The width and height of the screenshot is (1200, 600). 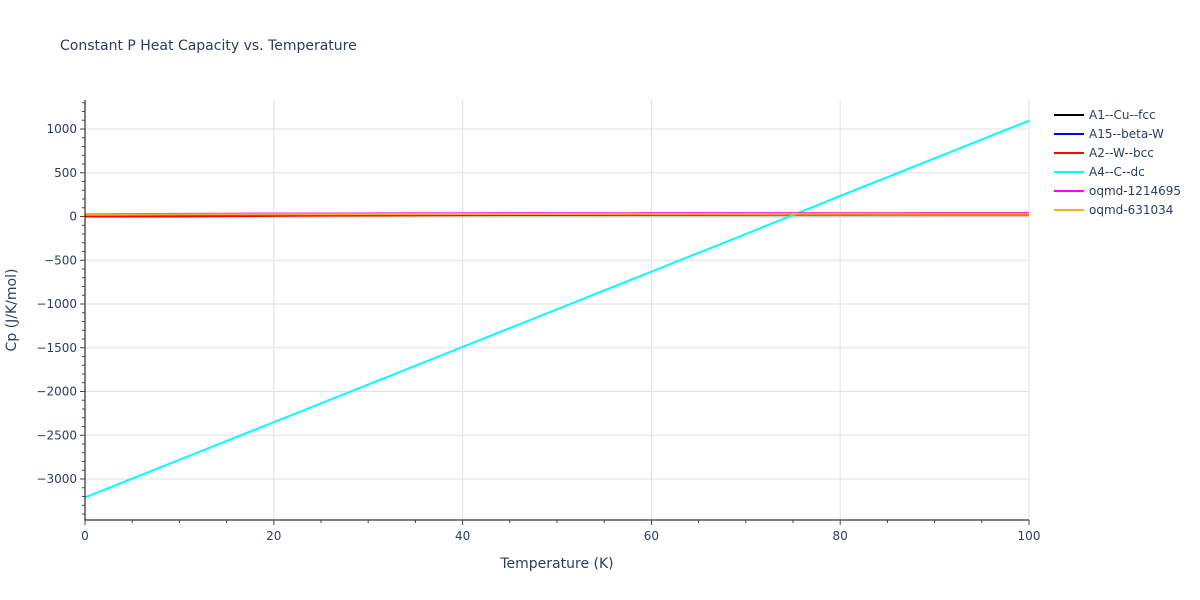 I want to click on legend-item: A2--W--bcc, so click(x=1104, y=153).